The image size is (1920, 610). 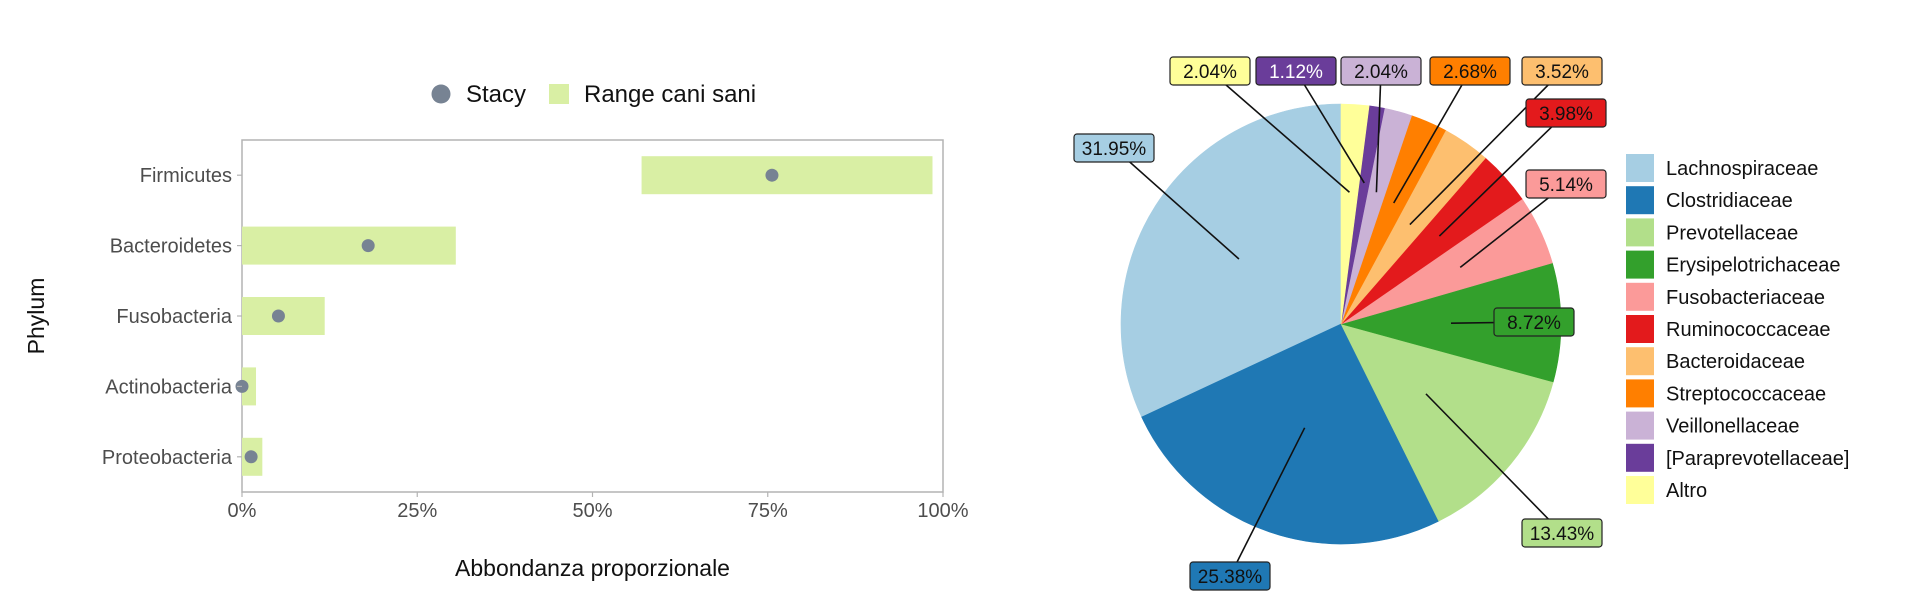 I want to click on pie-slice-label: 2.68%, so click(x=1470, y=72).